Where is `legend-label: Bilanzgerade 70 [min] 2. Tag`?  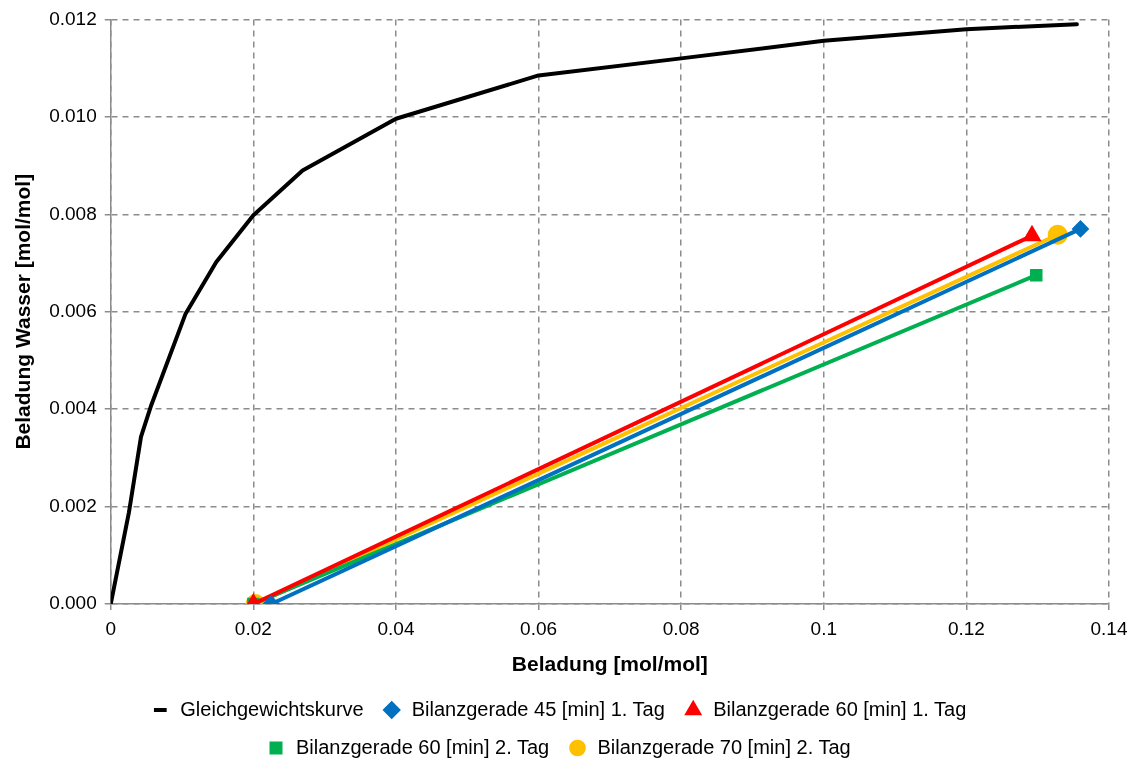 legend-label: Bilanzgerade 70 [min] 2. Tag is located at coordinates (724, 746).